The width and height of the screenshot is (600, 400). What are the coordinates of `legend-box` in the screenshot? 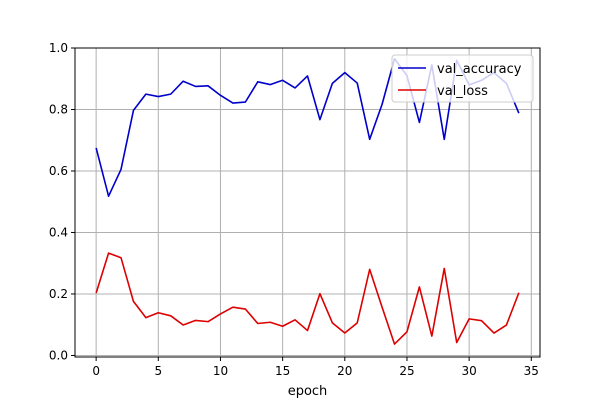 It's located at (462, 78).